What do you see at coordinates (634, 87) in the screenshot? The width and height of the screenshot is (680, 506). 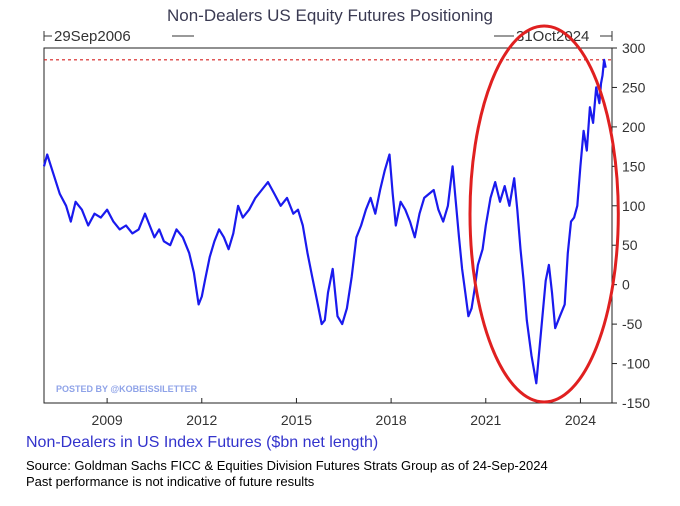 I see `y-tick-label: 250` at bounding box center [634, 87].